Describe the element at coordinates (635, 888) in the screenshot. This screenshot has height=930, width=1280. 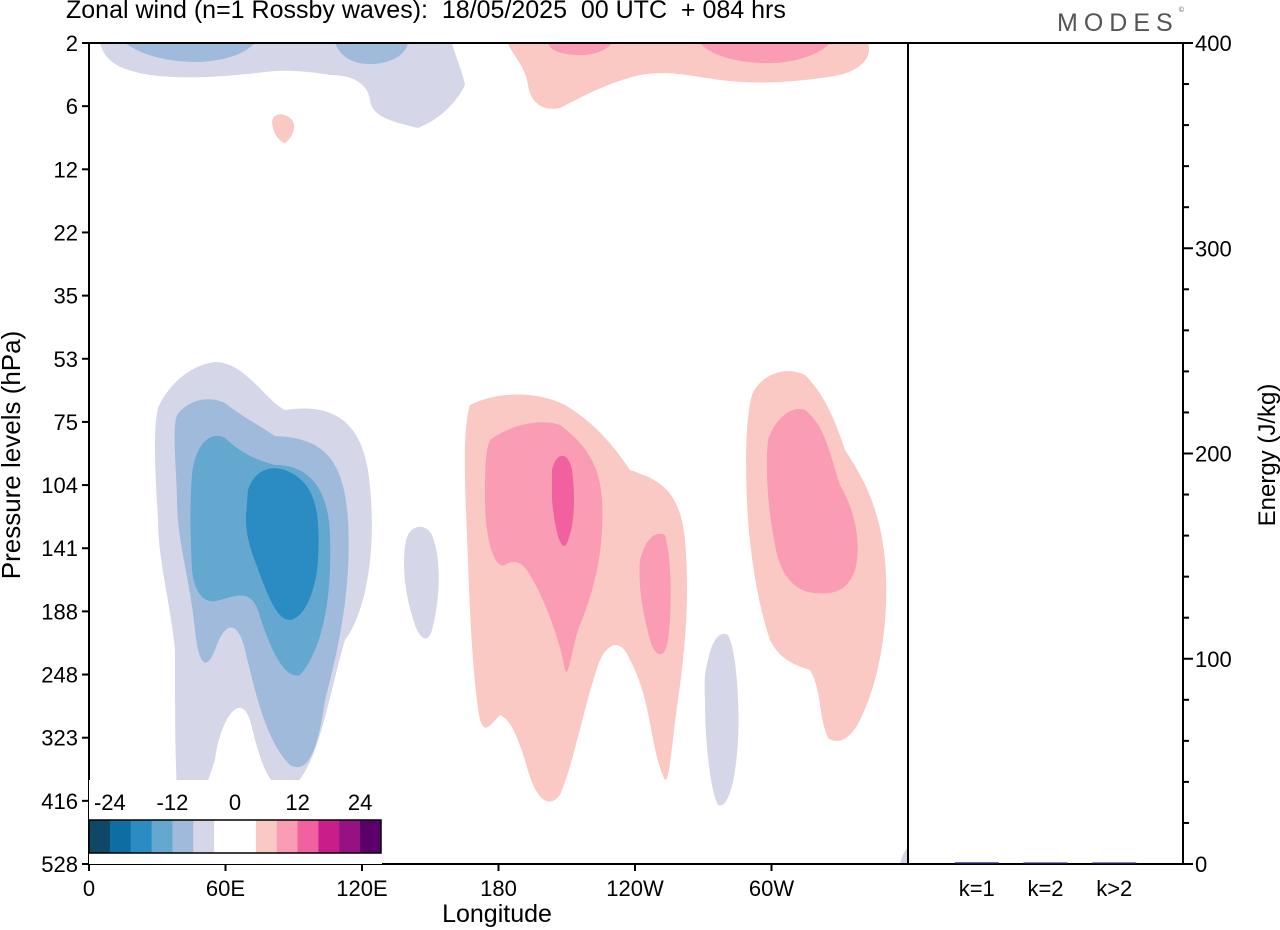
I see `longitude-tick-label: 120W` at that location.